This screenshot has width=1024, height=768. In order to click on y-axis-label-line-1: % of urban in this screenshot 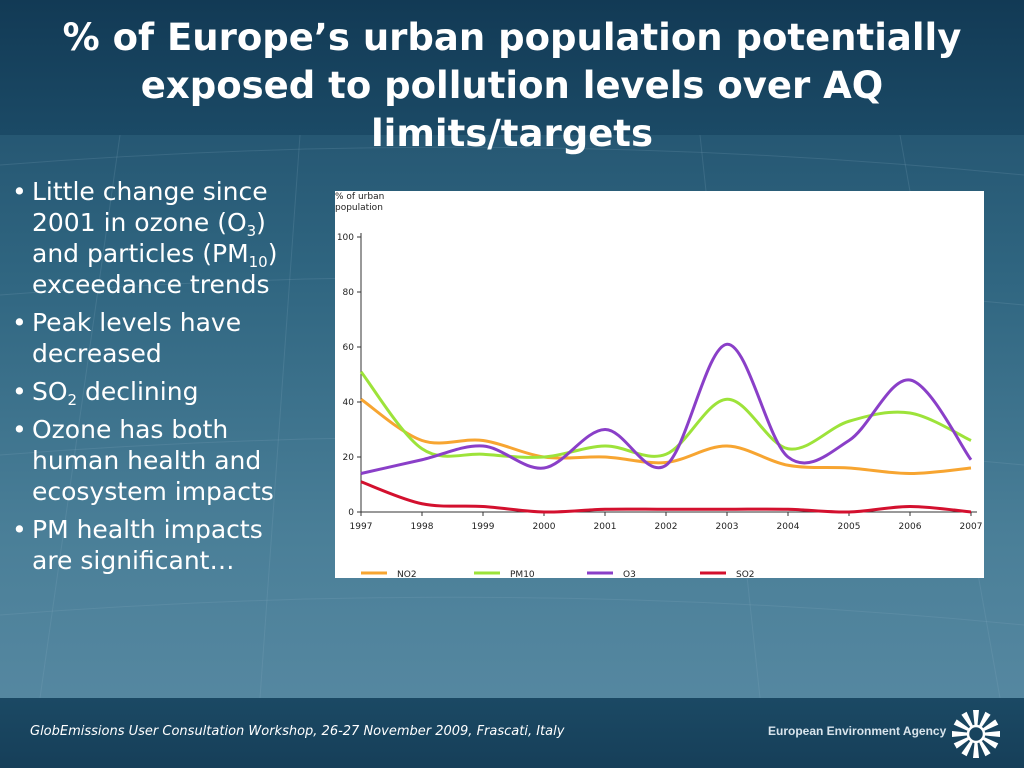, I will do `click(359, 197)`.